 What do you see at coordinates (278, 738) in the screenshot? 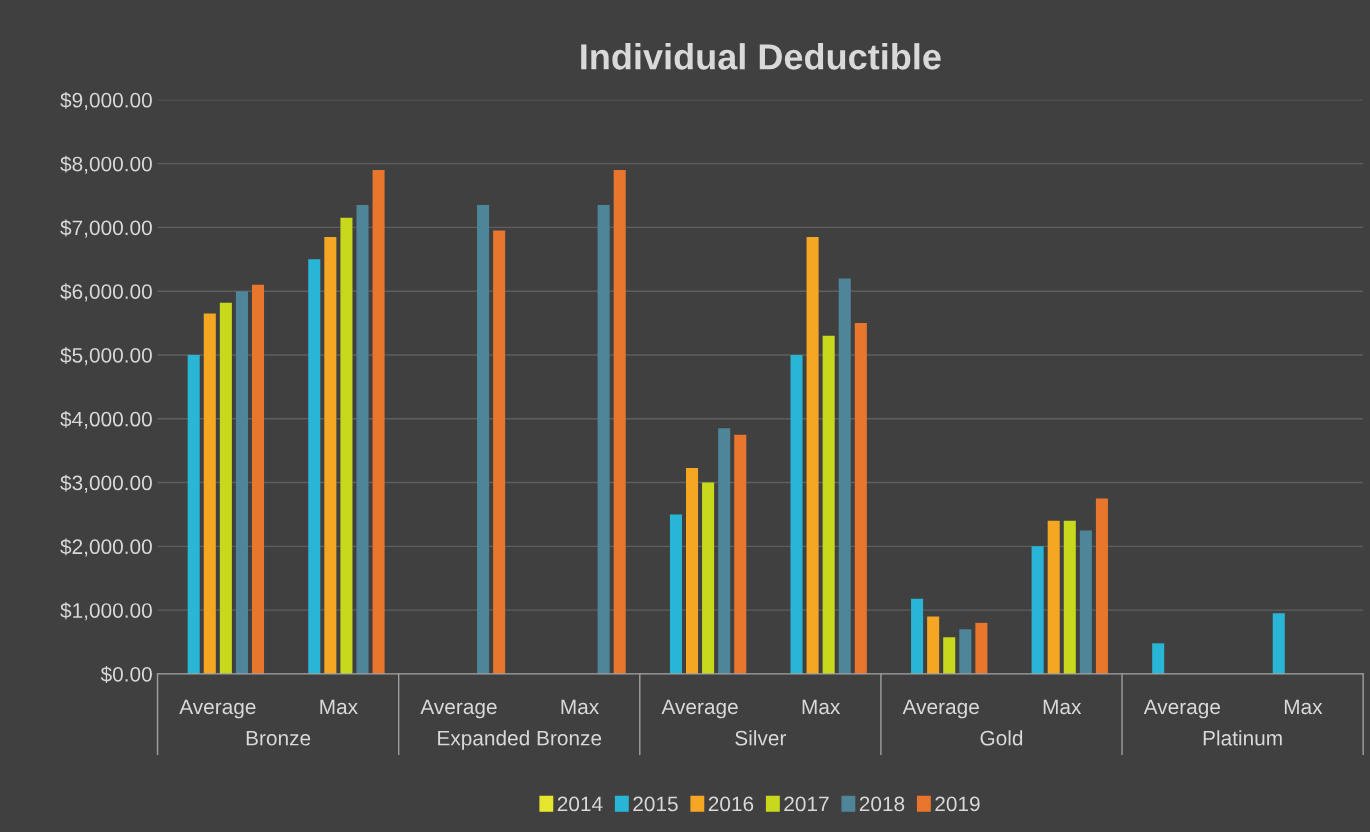
I see `text: Bronze` at bounding box center [278, 738].